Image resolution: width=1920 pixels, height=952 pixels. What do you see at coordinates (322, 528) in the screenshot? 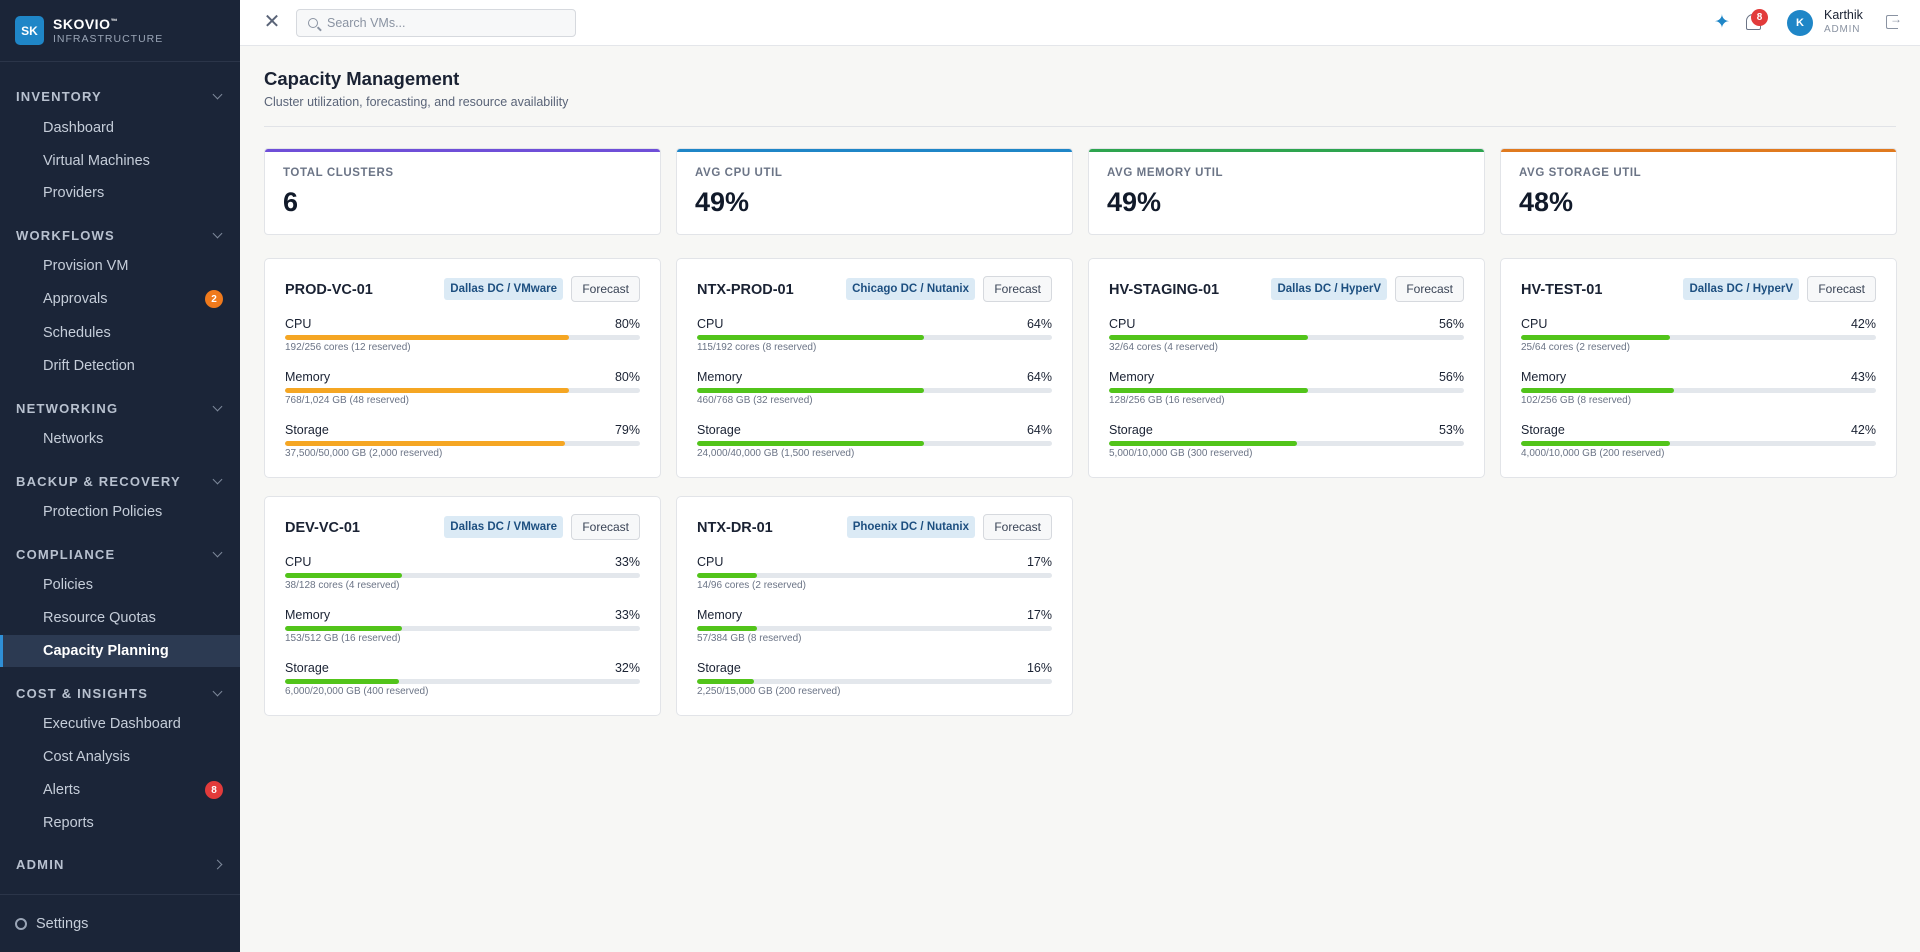
I see `cluster-name: DEV-VC-01` at bounding box center [322, 528].